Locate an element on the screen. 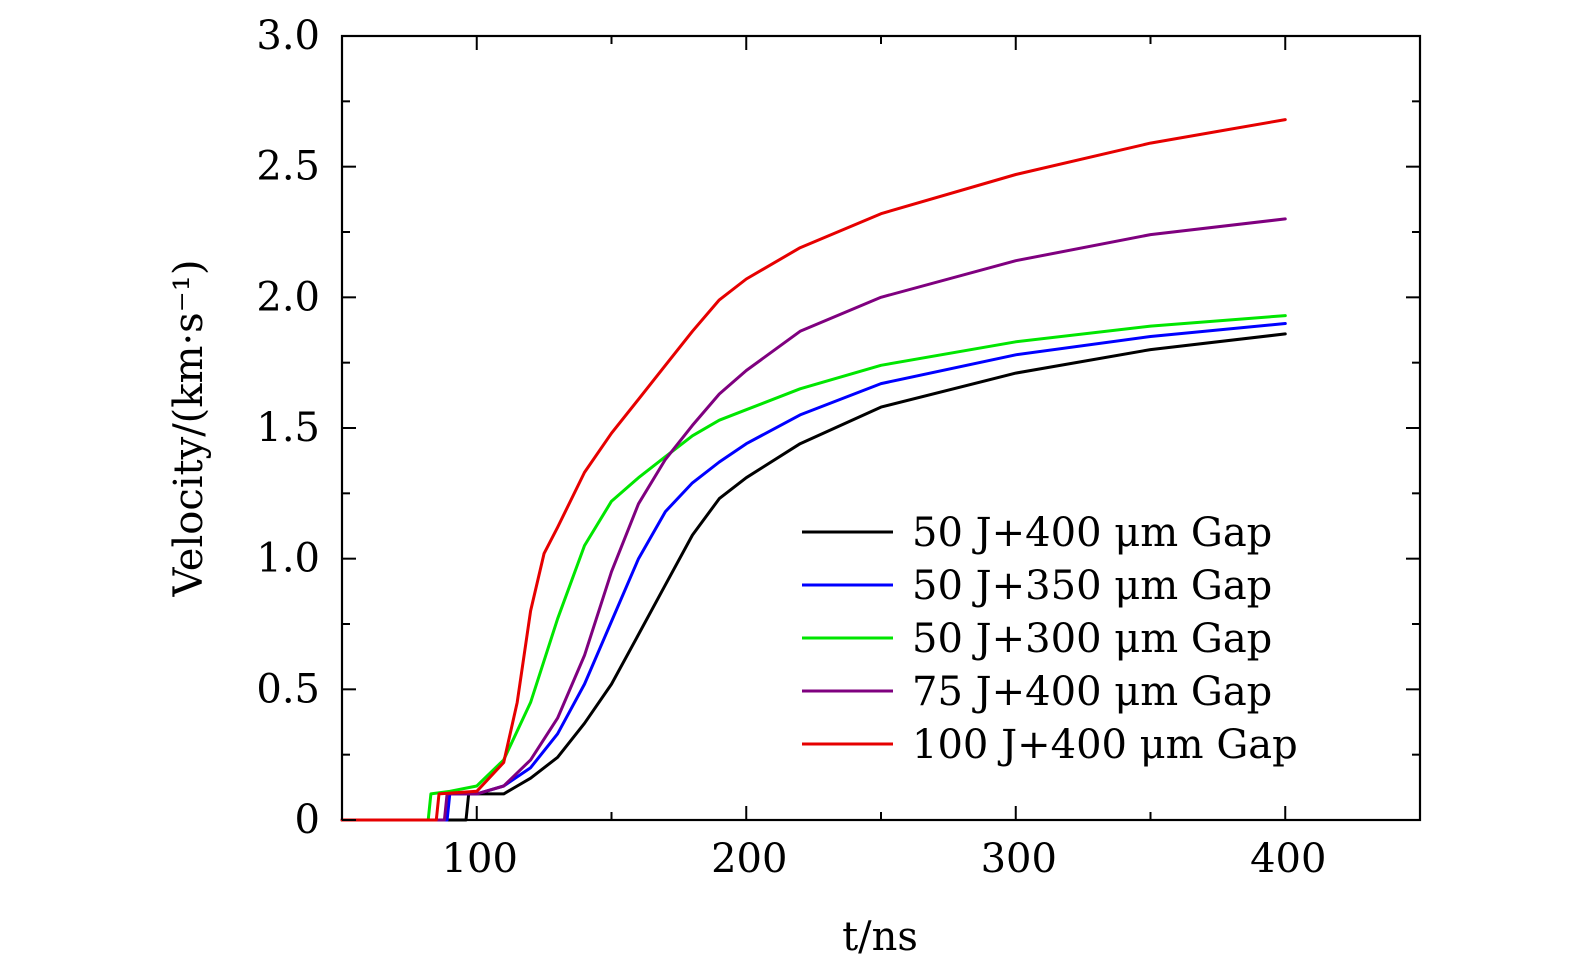  x-tick-label: 300 is located at coordinates (1019, 859).